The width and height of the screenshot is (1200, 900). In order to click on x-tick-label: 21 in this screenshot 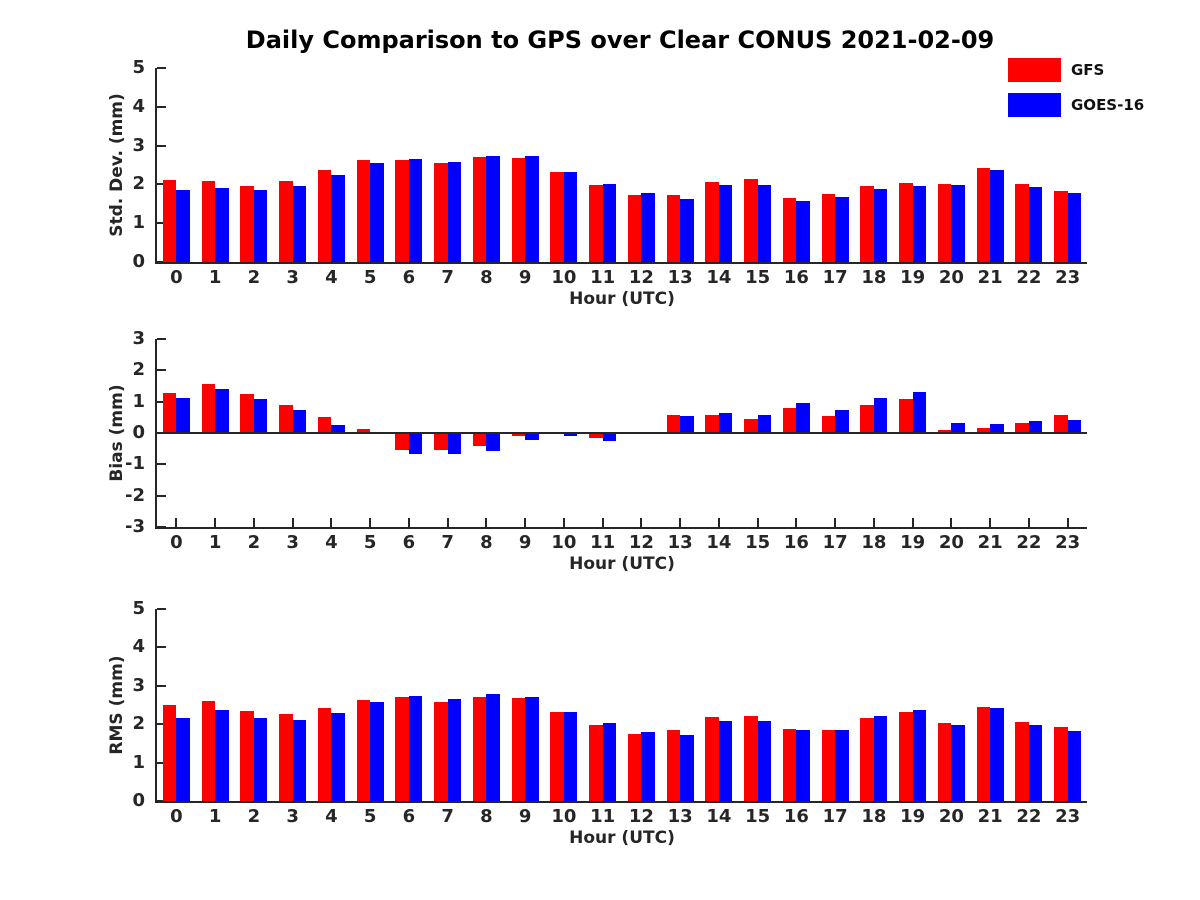, I will do `click(990, 816)`.